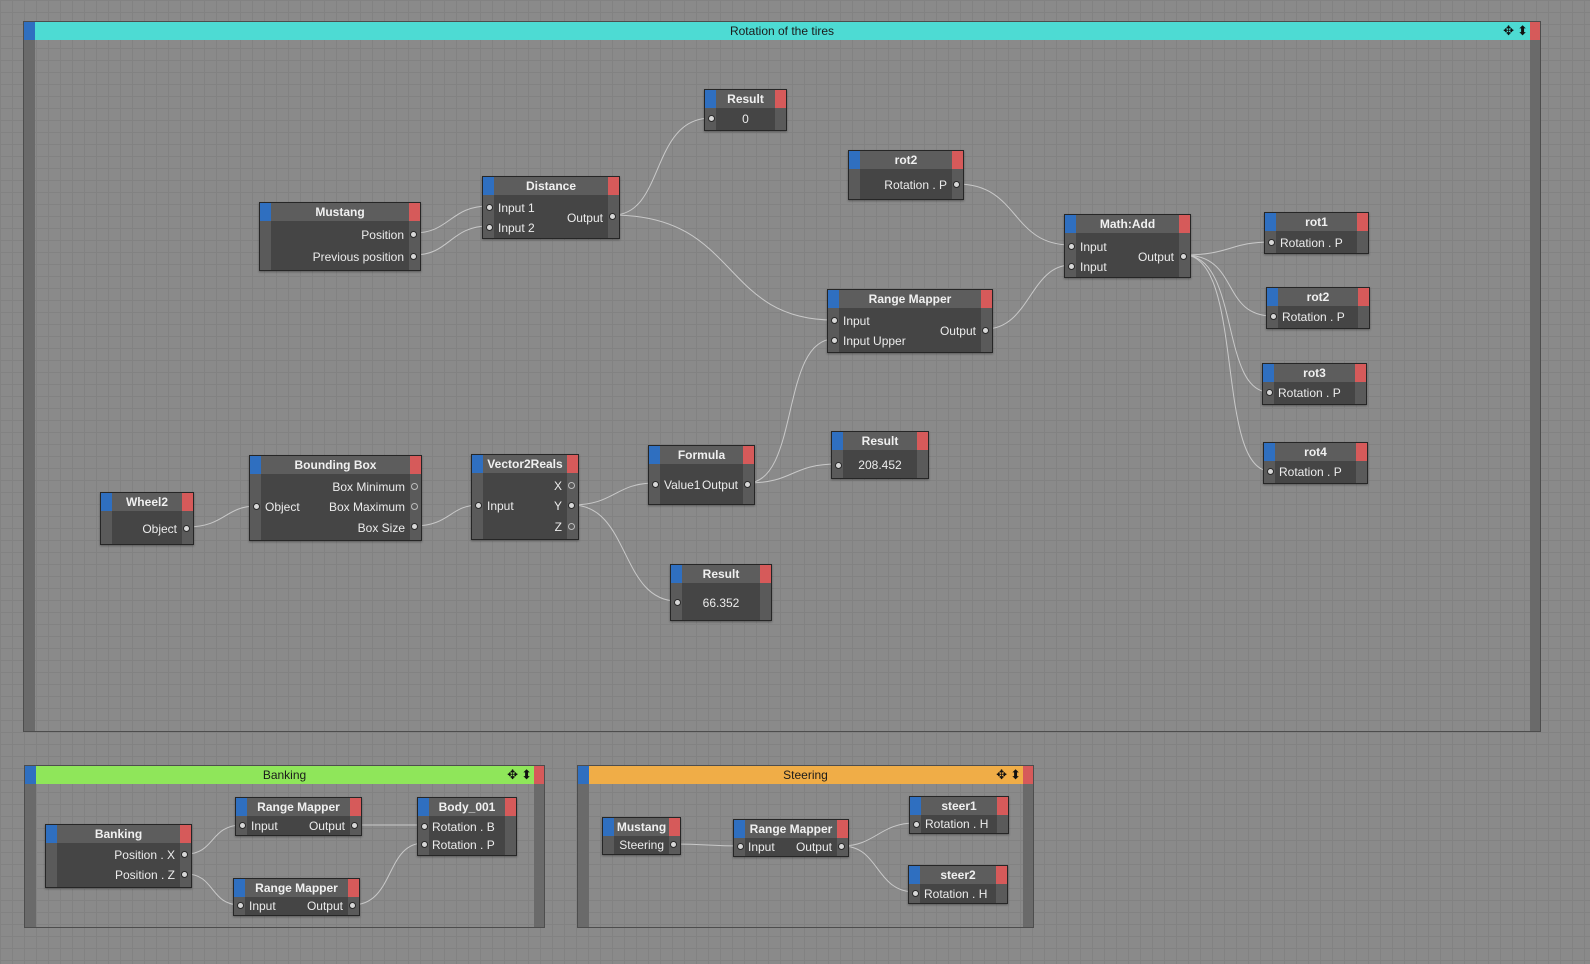 The height and width of the screenshot is (964, 1590). I want to click on node-header: steer1, so click(959, 806).